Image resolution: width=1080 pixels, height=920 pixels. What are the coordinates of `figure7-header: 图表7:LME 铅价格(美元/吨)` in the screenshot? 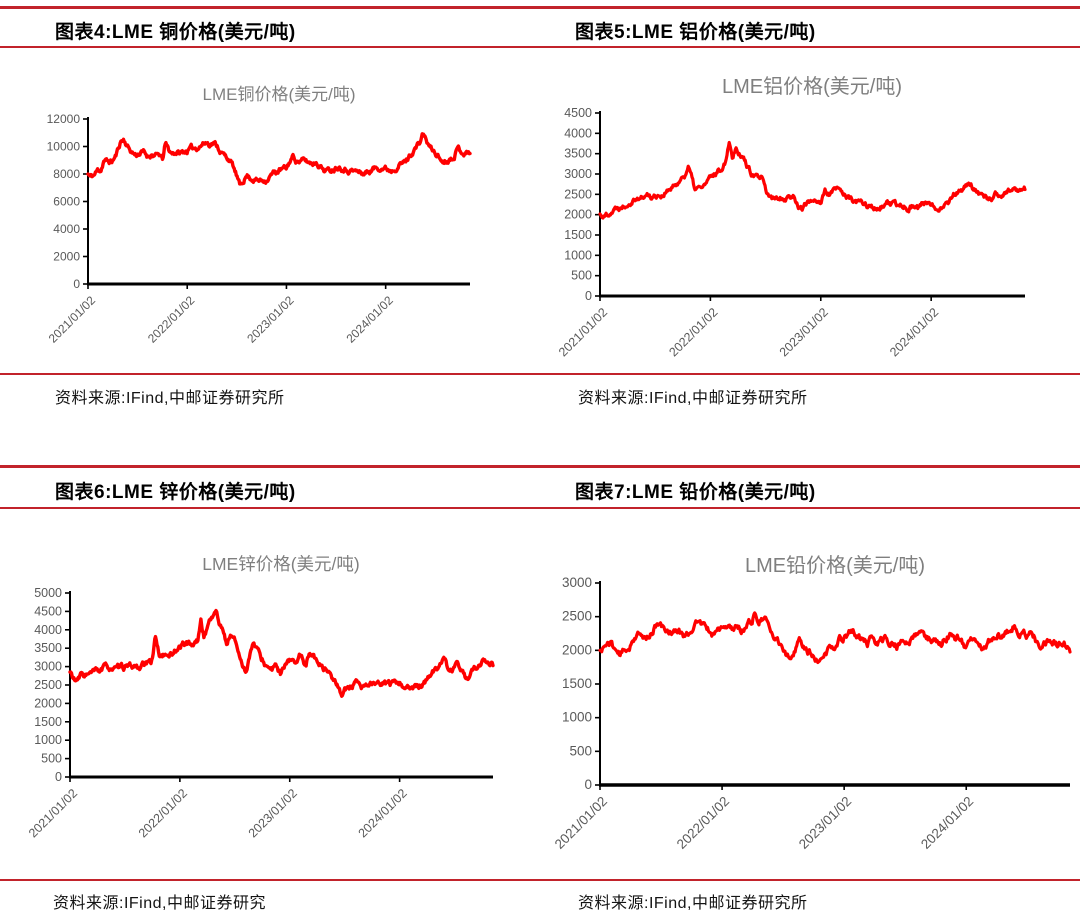 It's located at (695, 492).